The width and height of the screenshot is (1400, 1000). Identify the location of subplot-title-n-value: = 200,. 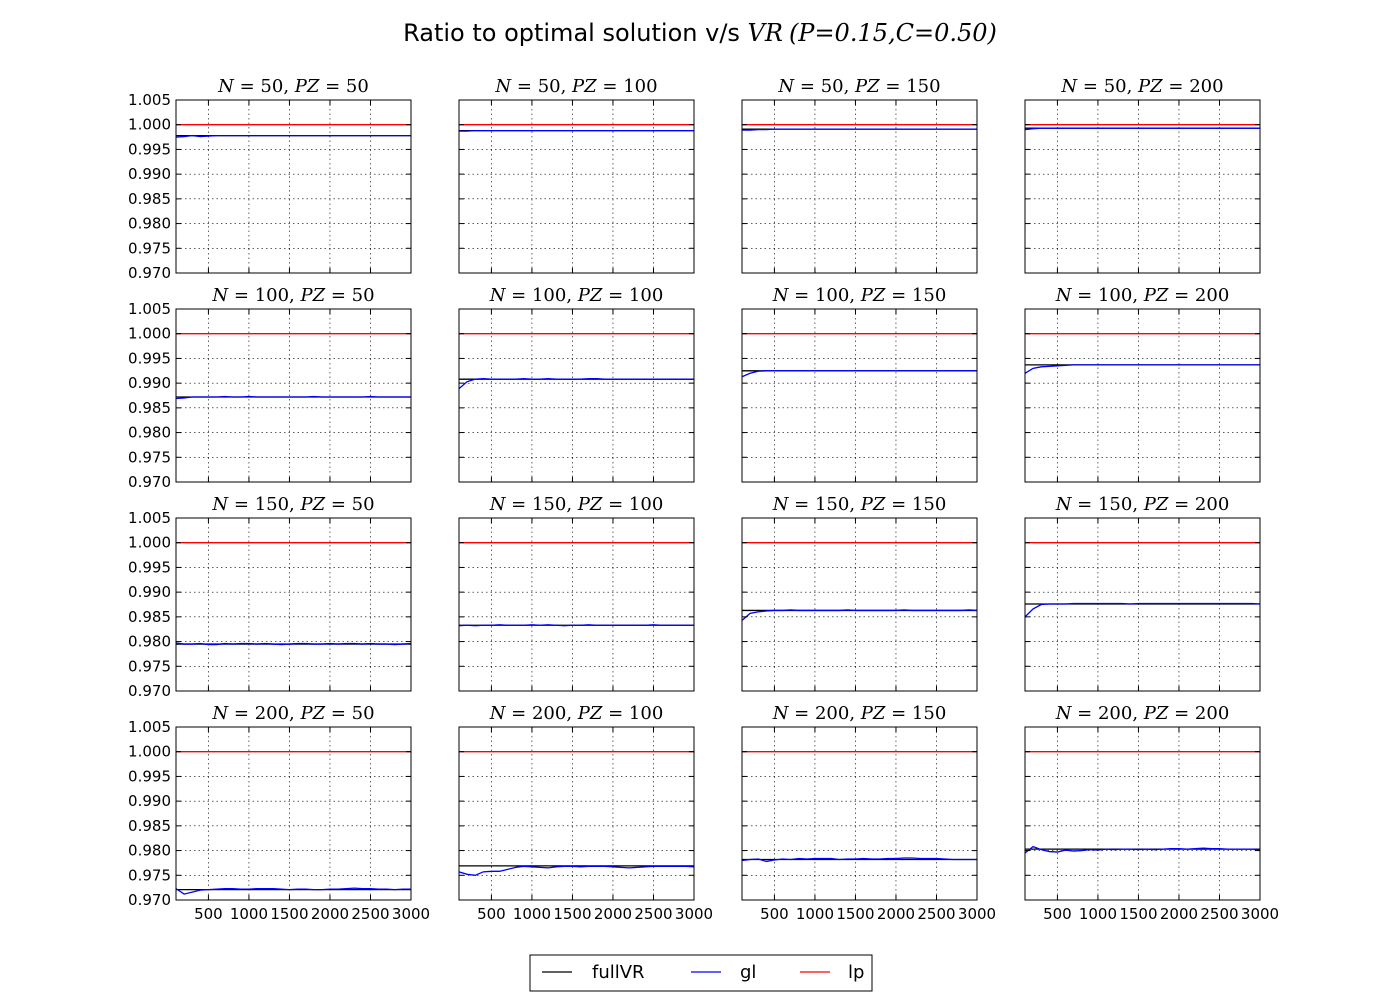
(264, 713).